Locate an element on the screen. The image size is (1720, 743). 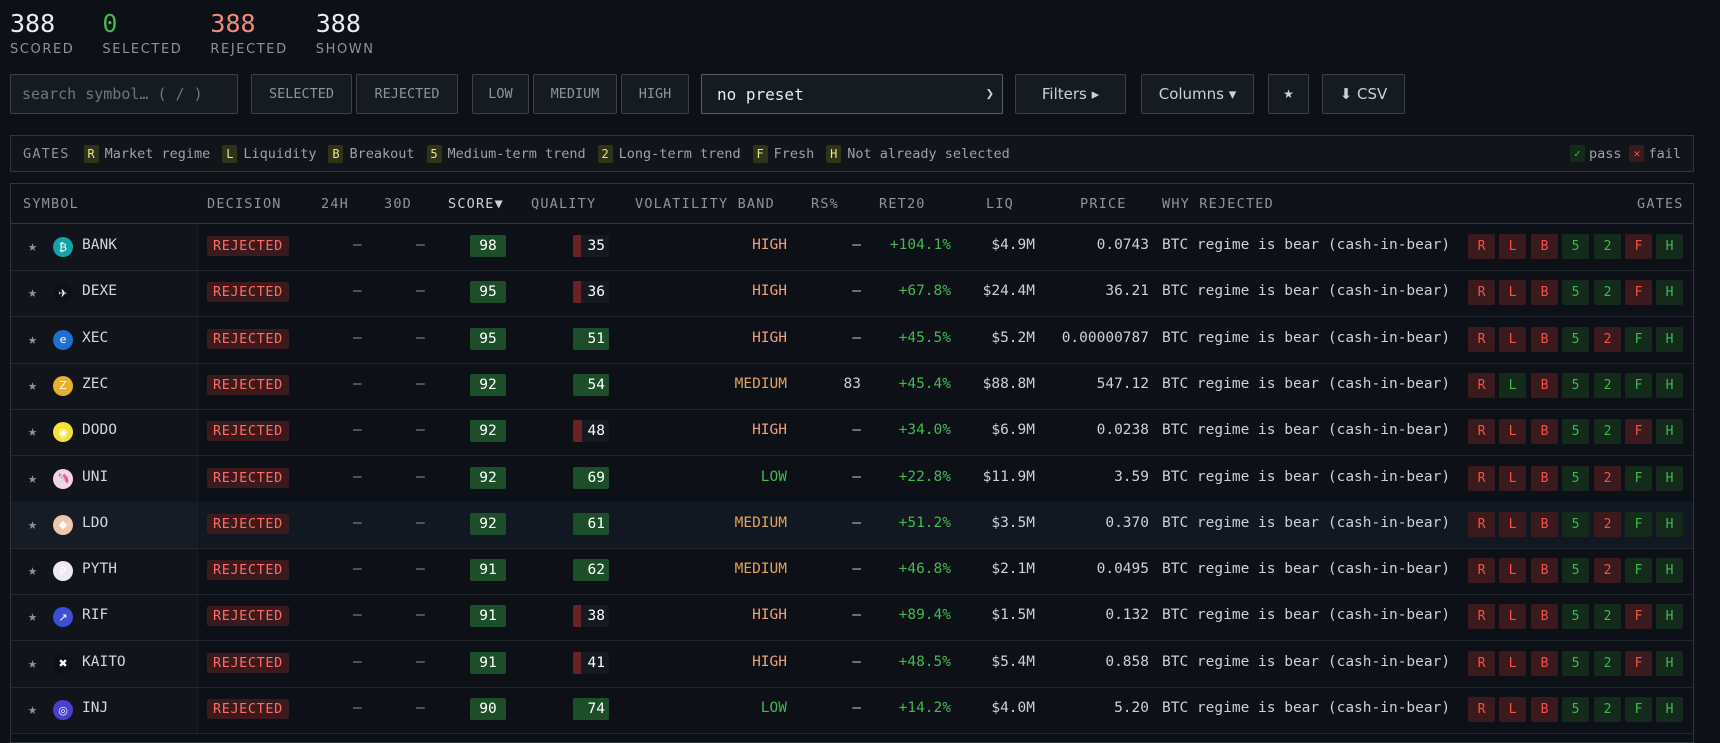
decision-badge: REJECTED is located at coordinates (248, 709).